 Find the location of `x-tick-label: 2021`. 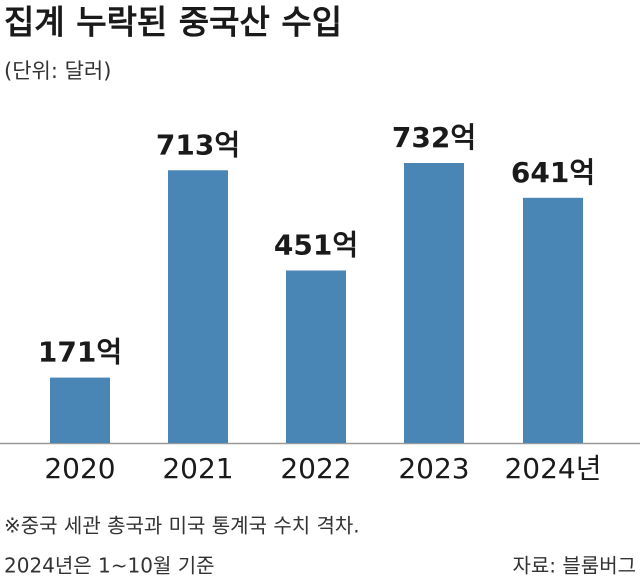

x-tick-label: 2021 is located at coordinates (197, 468).